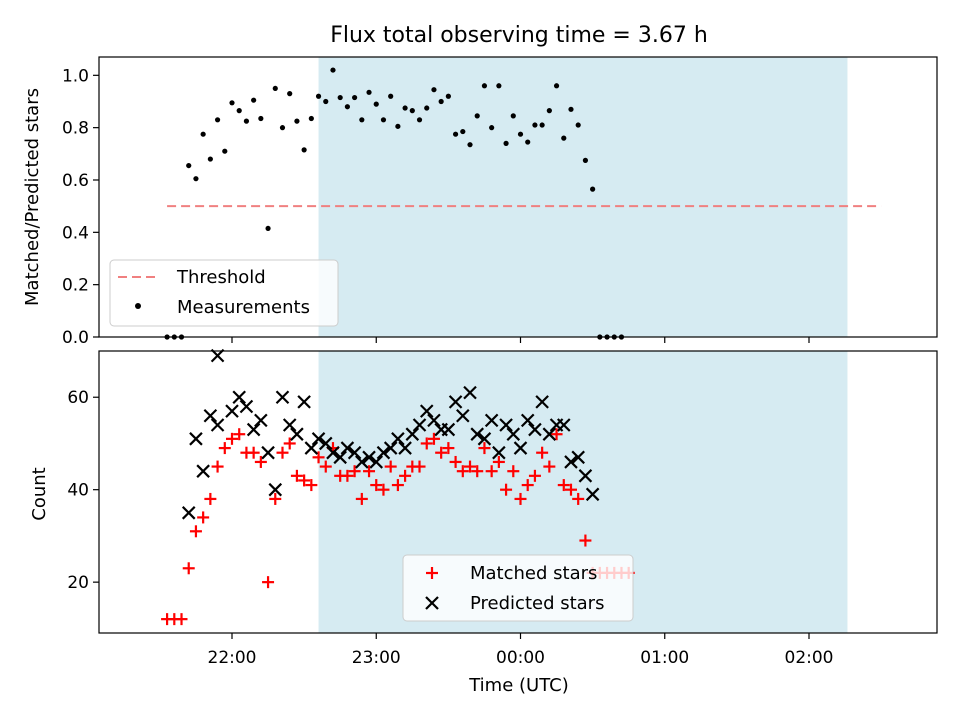 This screenshot has width=960, height=720. What do you see at coordinates (78, 491) in the screenshot?
I see `y-tick-label: 40` at bounding box center [78, 491].